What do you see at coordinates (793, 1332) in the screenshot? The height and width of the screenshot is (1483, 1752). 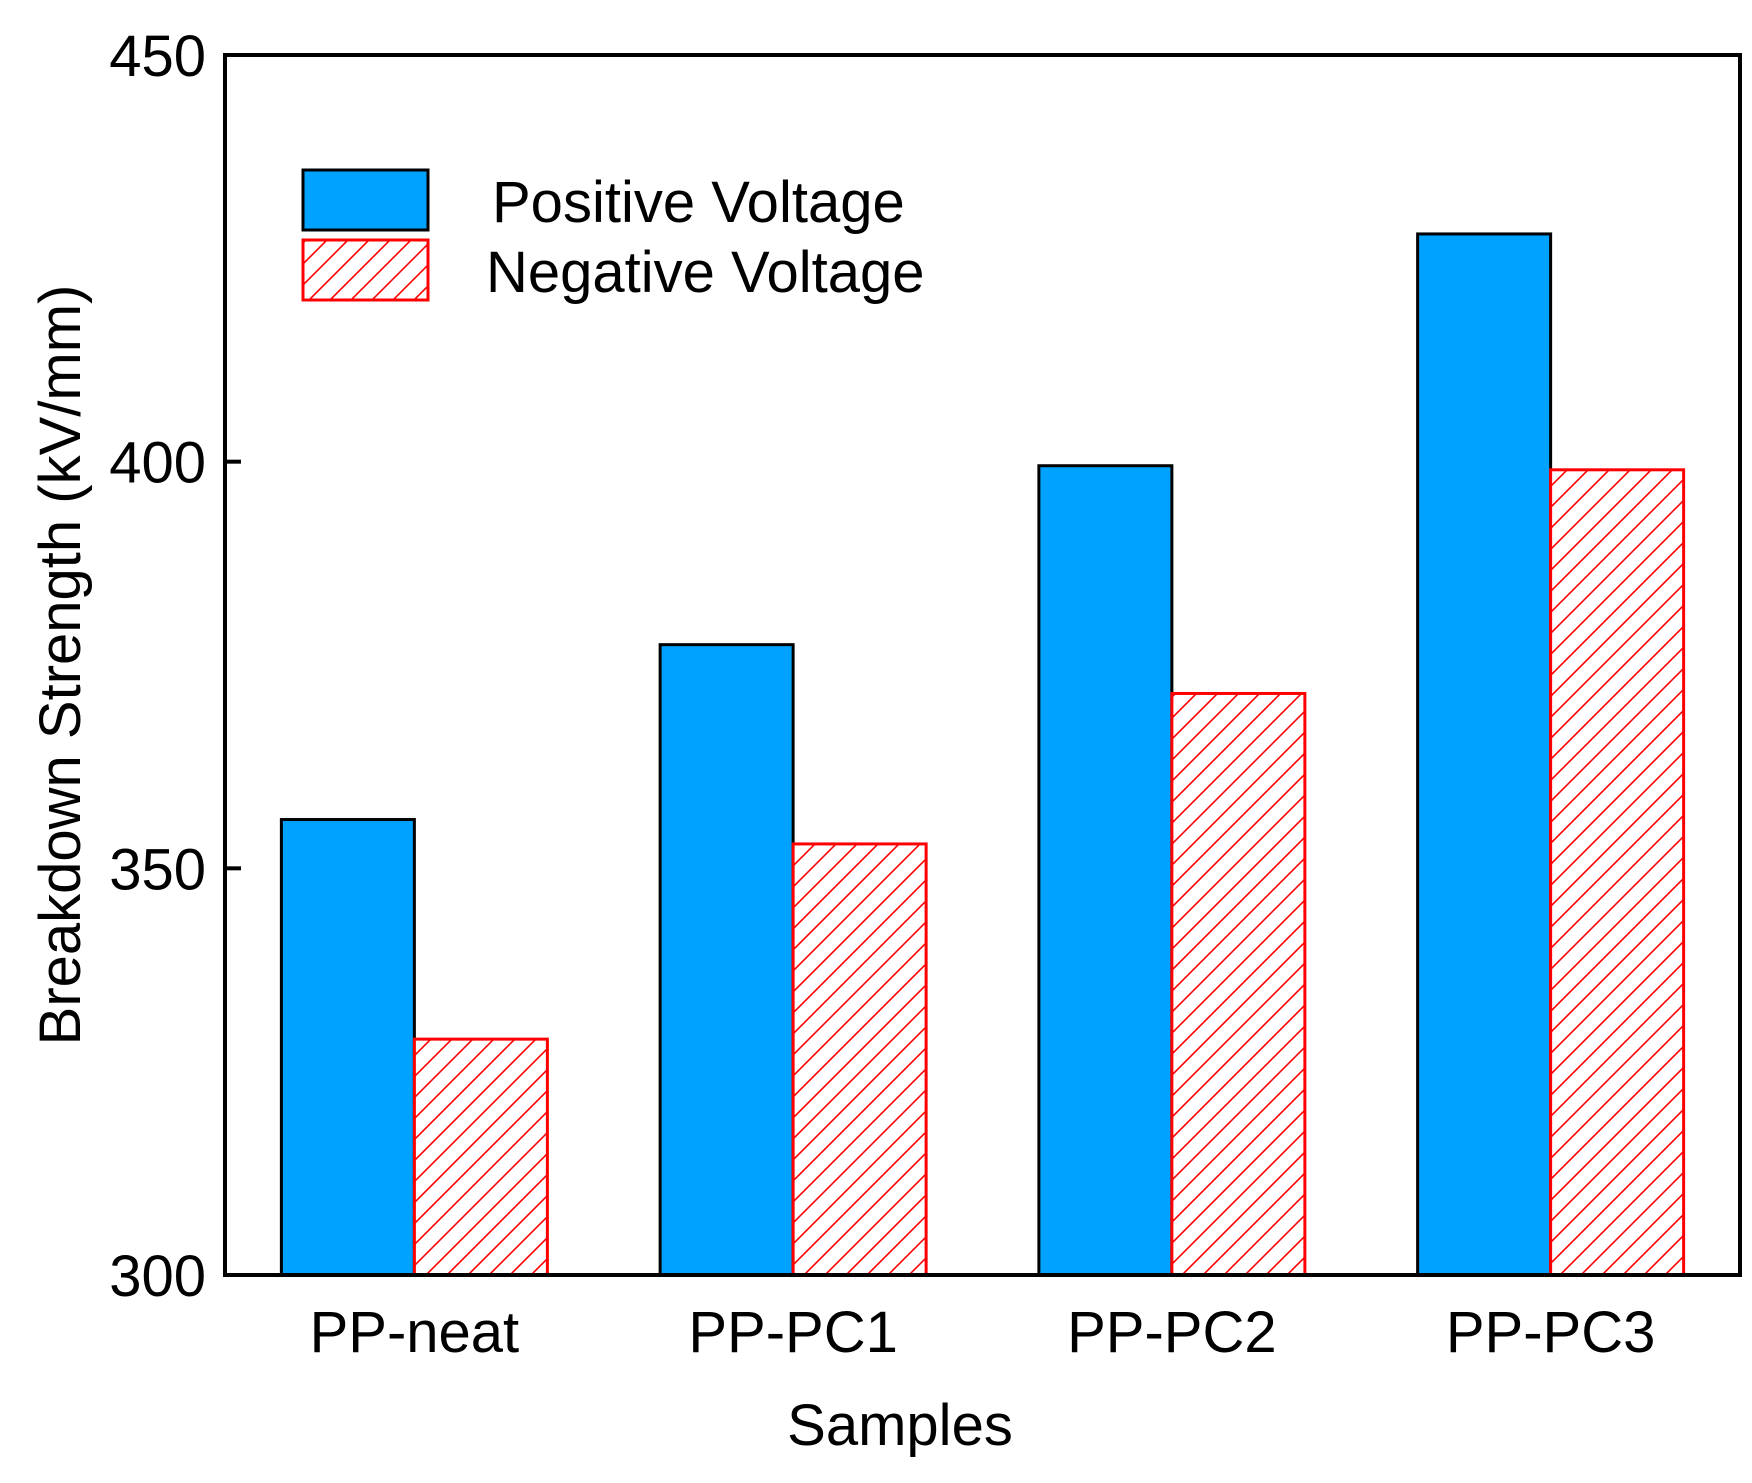 I see `x-tick-label: PP-PC1` at bounding box center [793, 1332].